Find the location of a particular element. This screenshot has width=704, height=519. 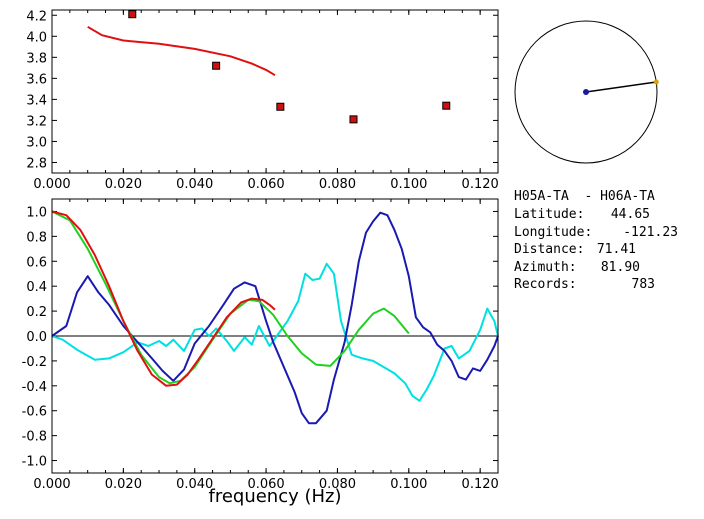

azimuth-value: 81.90 is located at coordinates (620, 267).